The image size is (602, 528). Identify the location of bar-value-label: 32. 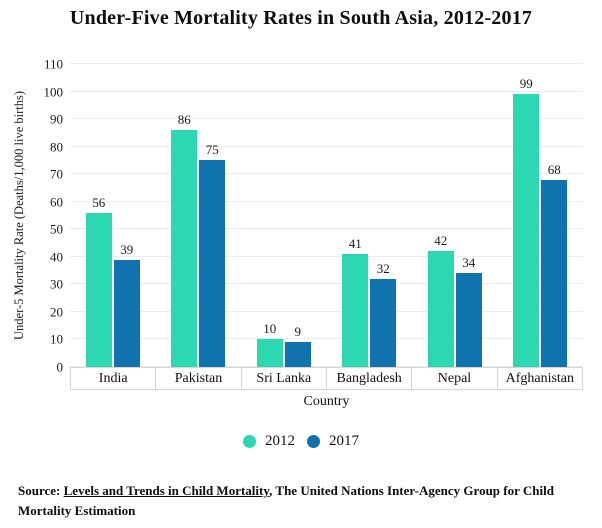
(383, 268).